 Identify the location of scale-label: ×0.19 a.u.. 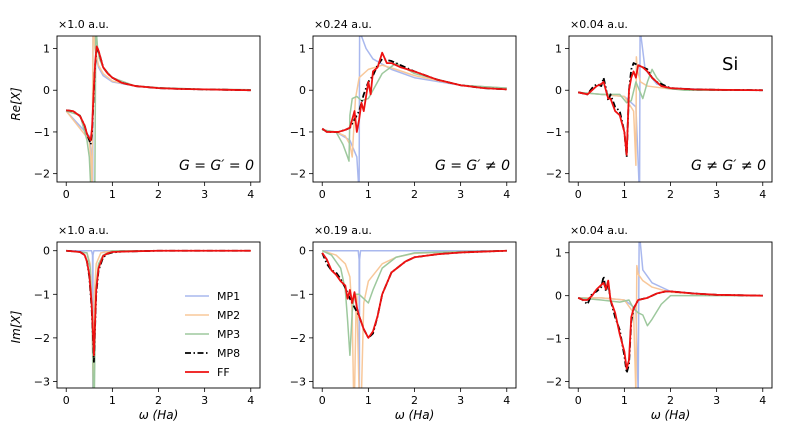
(343, 230).